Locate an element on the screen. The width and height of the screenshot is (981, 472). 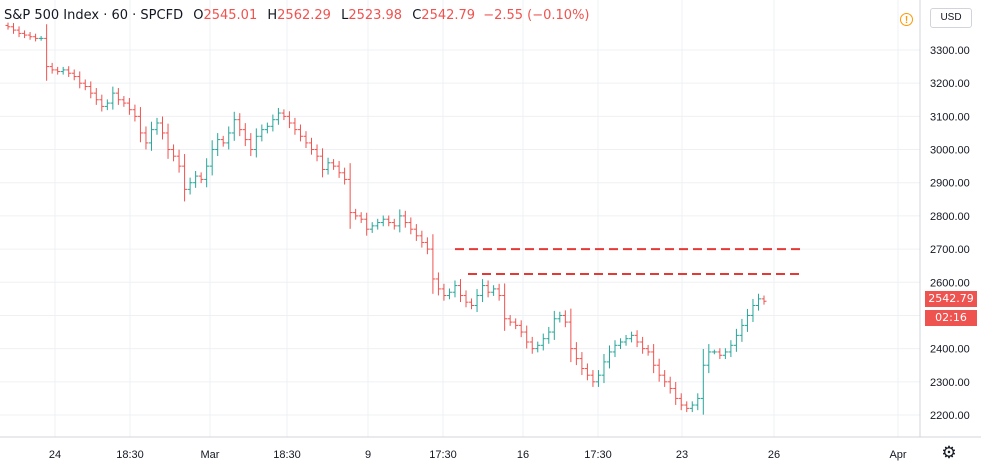
x-tick-label: 26 is located at coordinates (774, 455).